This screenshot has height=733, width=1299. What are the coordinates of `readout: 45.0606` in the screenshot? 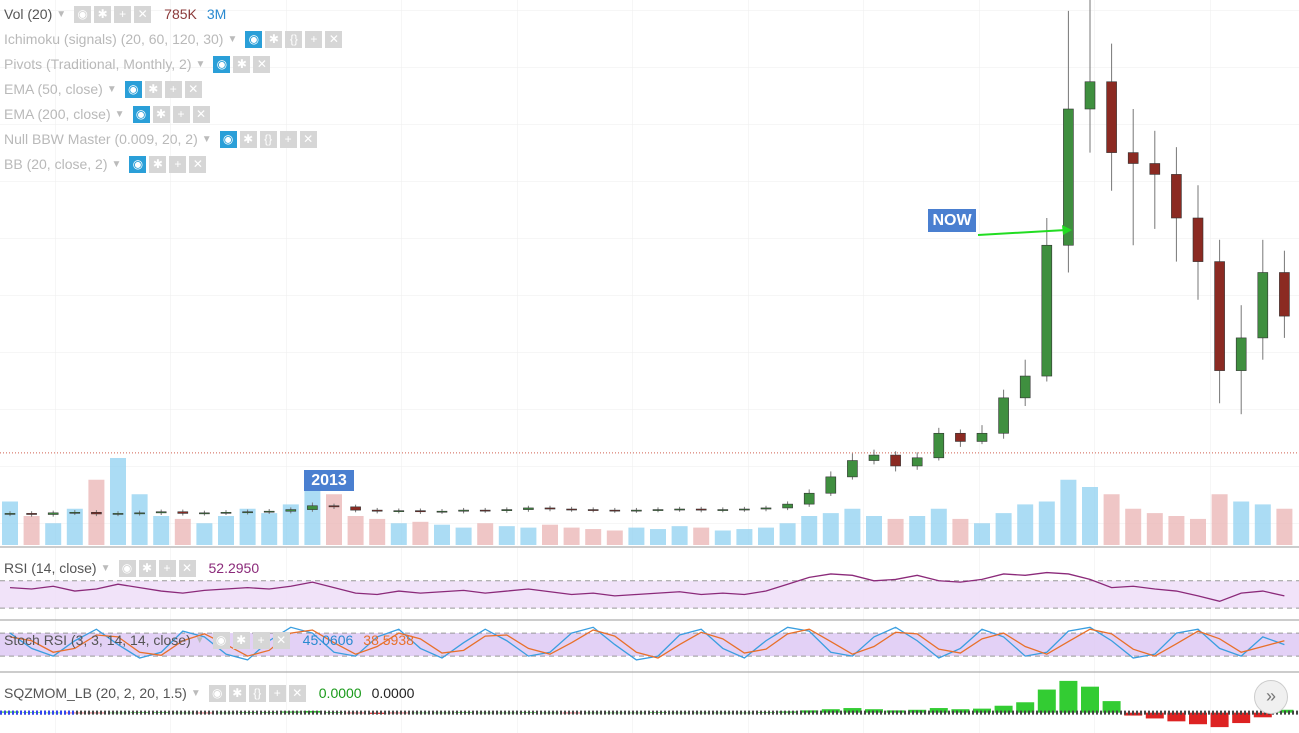 It's located at (328, 640).